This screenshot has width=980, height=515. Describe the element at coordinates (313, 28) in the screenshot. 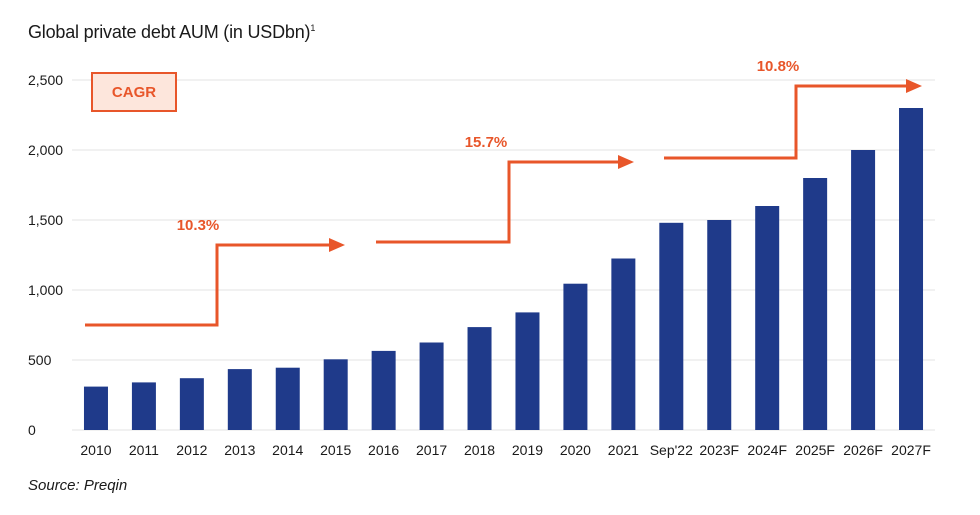

I see `title-footnote: 1` at that location.